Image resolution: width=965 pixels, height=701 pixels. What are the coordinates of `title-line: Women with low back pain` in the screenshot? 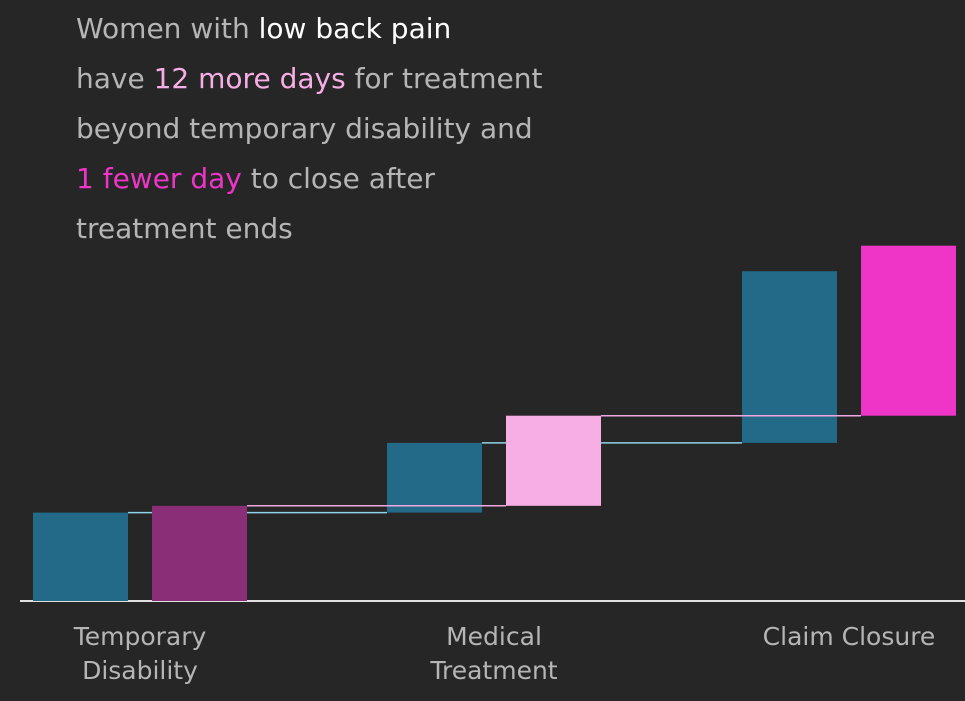 It's located at (309, 29).